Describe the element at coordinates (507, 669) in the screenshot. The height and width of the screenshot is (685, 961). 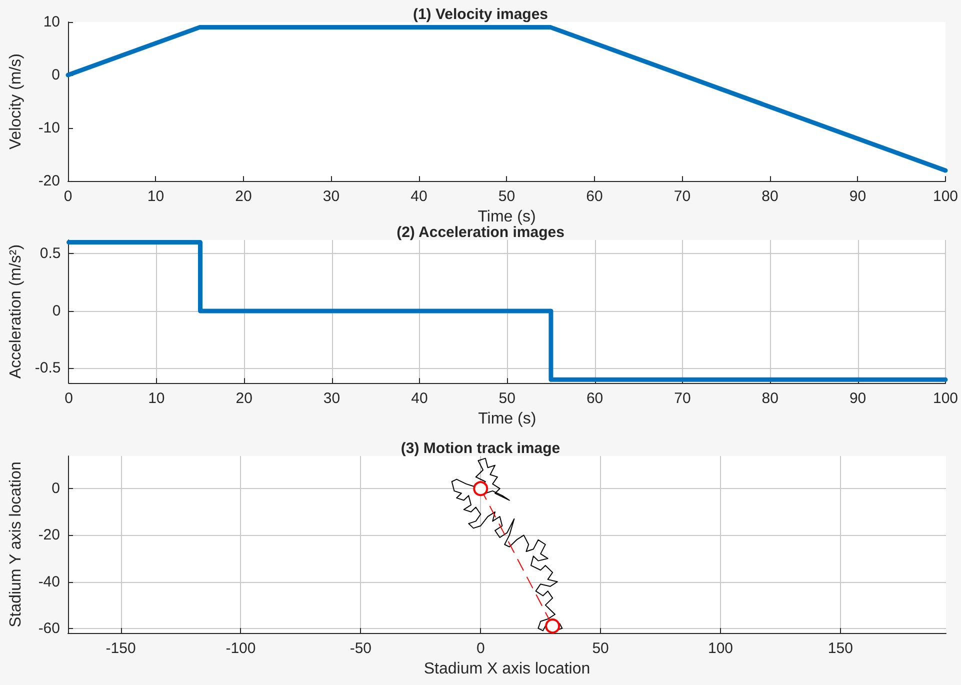
I see `x-axis-title: Stadium X axis location` at that location.